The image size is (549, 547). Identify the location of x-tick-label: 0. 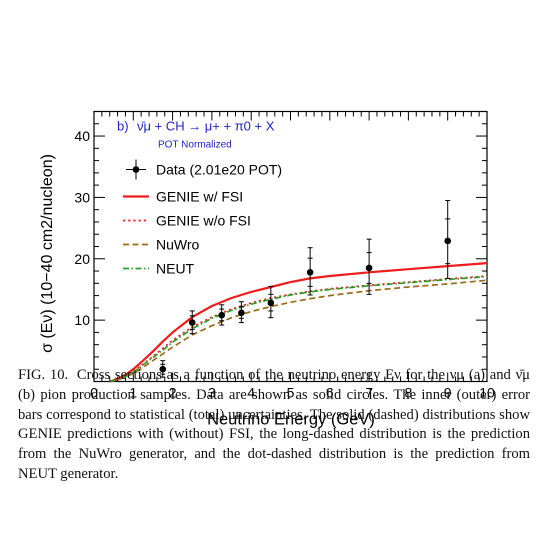
(94, 393).